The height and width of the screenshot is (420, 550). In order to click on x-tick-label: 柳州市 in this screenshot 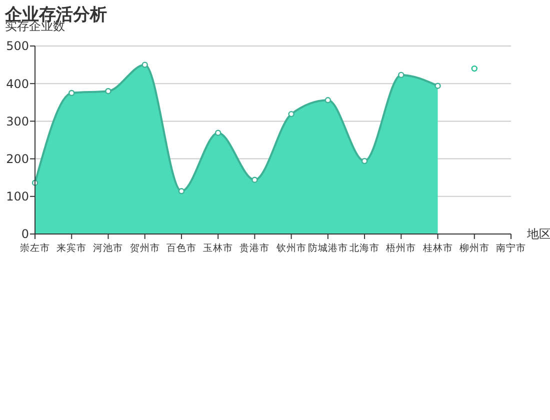, I will do `click(474, 248)`.